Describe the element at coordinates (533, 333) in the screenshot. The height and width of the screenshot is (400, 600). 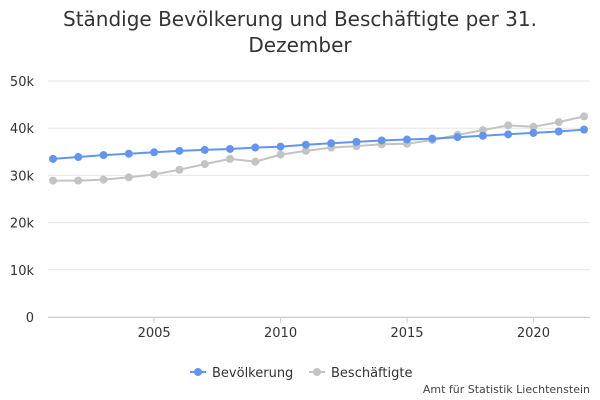
I see `x-tick-label: 2020` at that location.